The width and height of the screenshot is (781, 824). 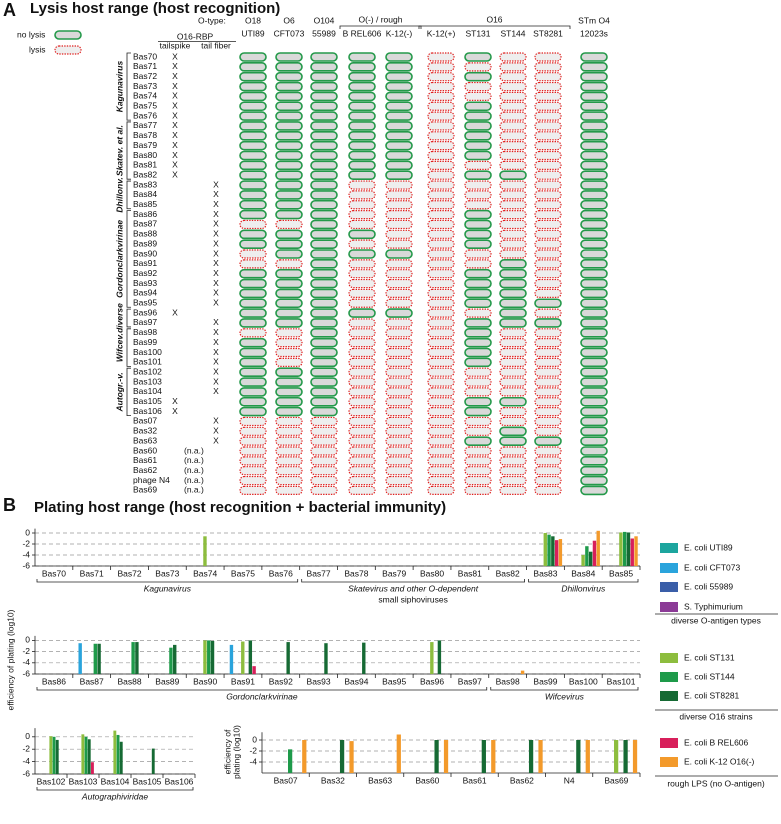 What do you see at coordinates (145, 490) in the screenshot?
I see `phage: Bas69` at bounding box center [145, 490].